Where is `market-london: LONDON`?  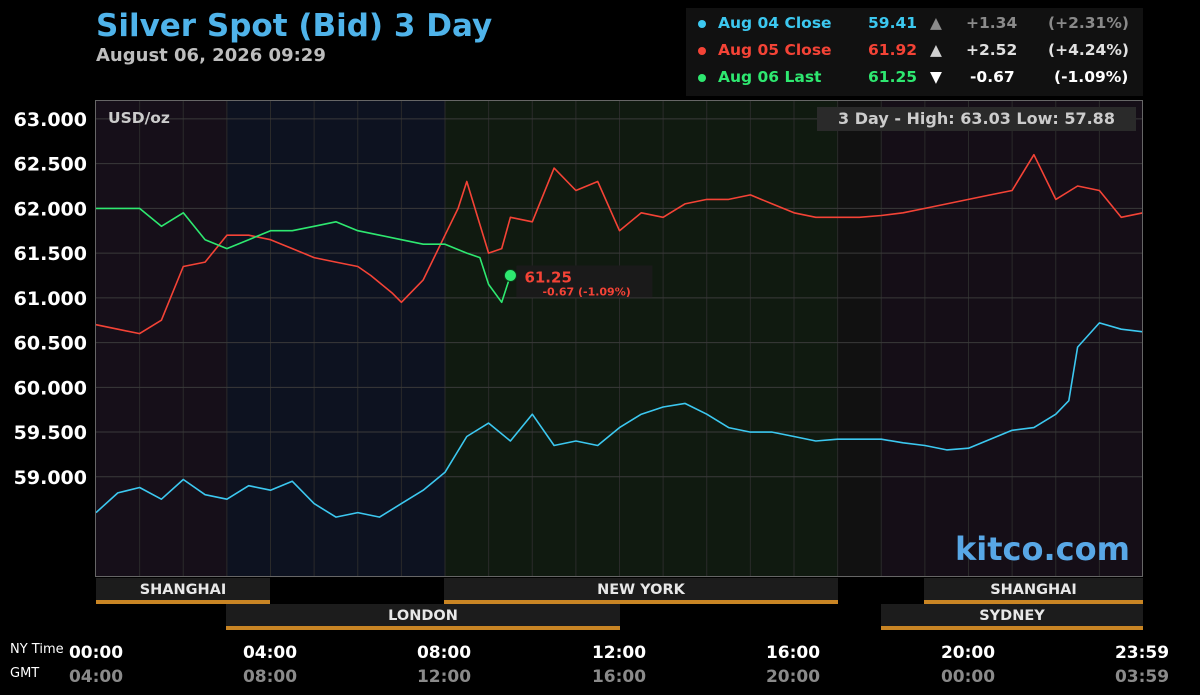 market-london: LONDON is located at coordinates (423, 617).